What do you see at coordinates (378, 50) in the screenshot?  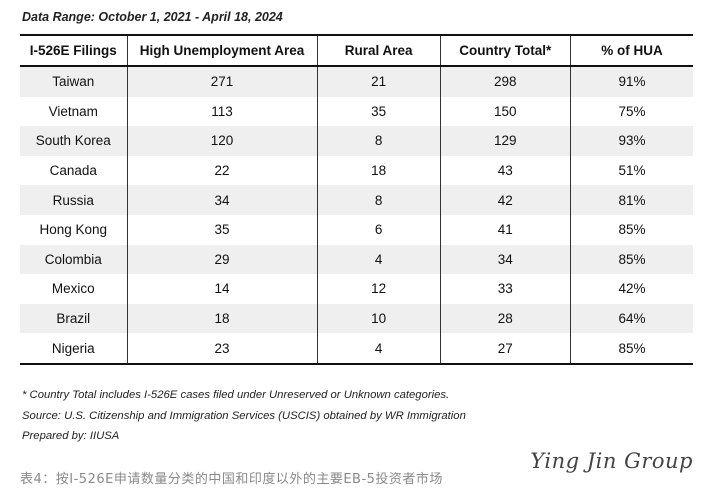 I see `header-rural-area: Rural Area` at bounding box center [378, 50].